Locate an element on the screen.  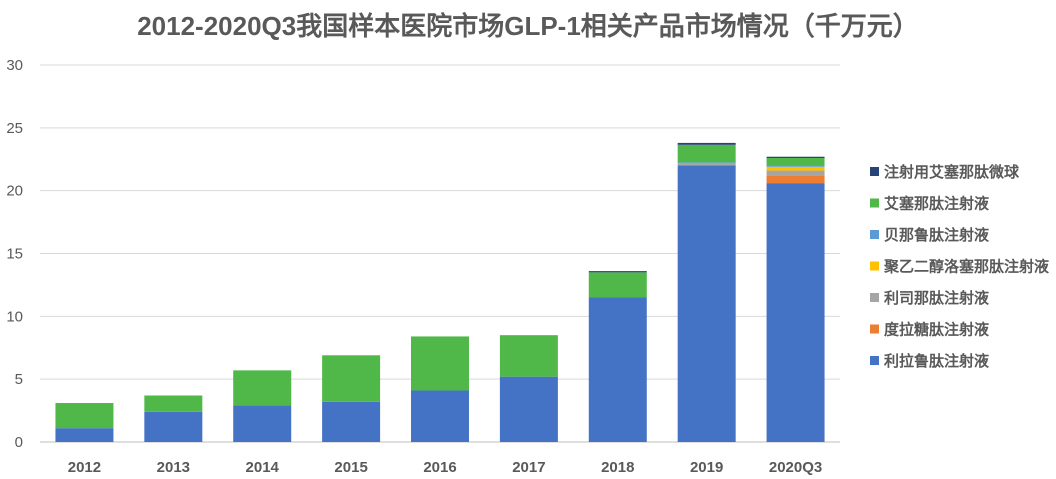
y-tick-label: 15 is located at coordinates (14, 254).